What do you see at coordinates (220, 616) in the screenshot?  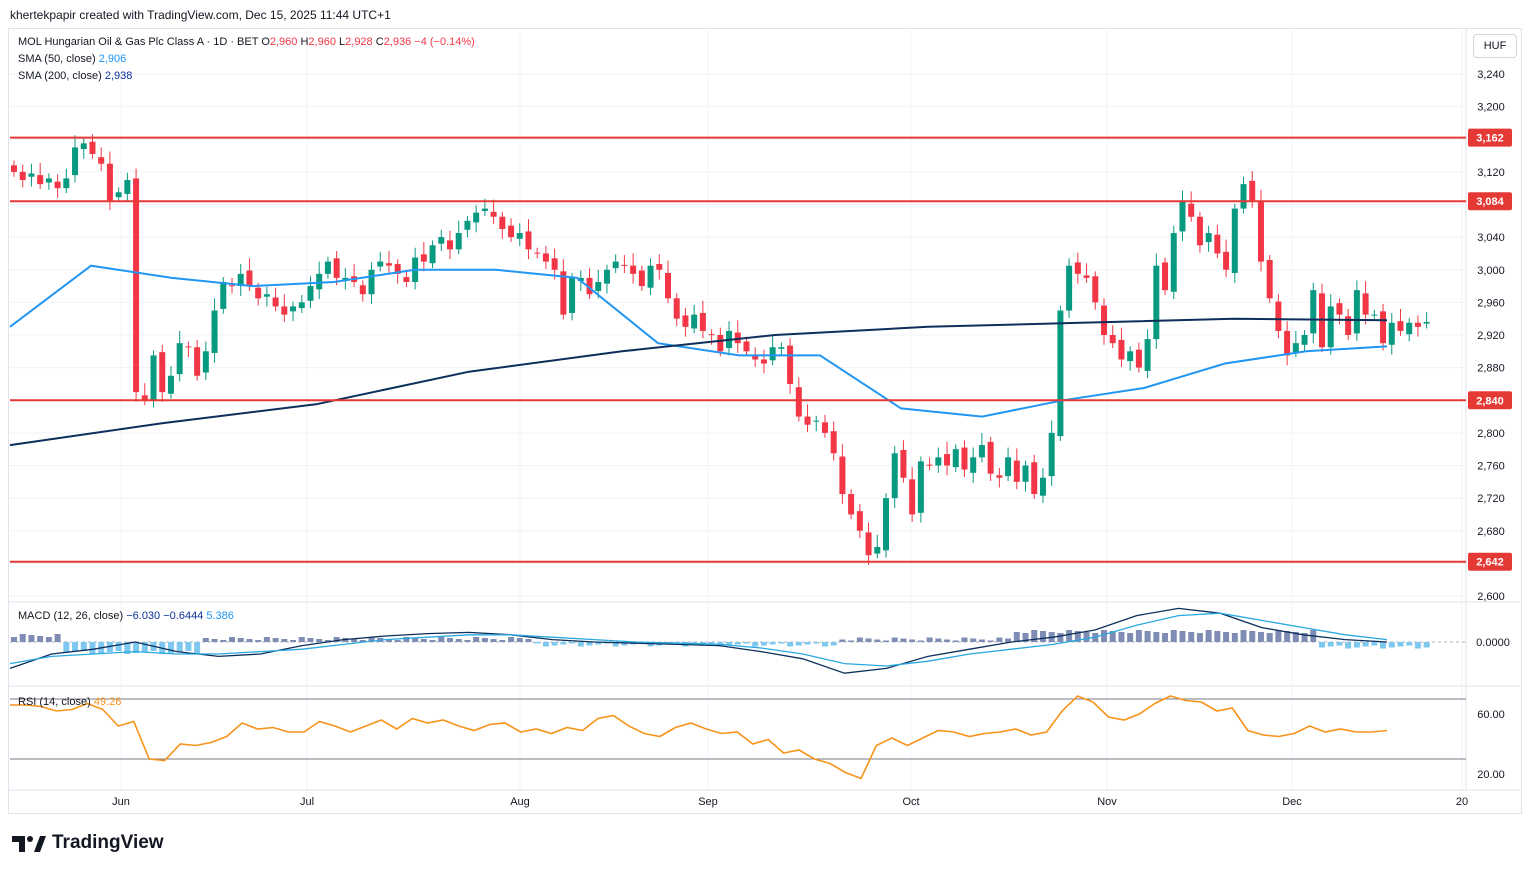 I see `macd-hist-value: 5.386` at bounding box center [220, 616].